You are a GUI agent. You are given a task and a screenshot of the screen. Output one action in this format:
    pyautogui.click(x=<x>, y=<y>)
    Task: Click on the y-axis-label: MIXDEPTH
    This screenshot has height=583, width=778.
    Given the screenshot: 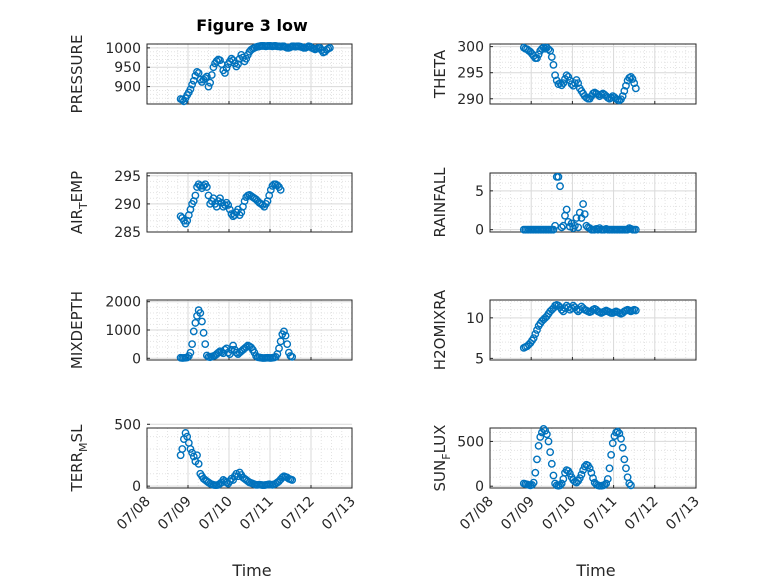 What is the action you would take?
    pyautogui.click(x=77, y=330)
    